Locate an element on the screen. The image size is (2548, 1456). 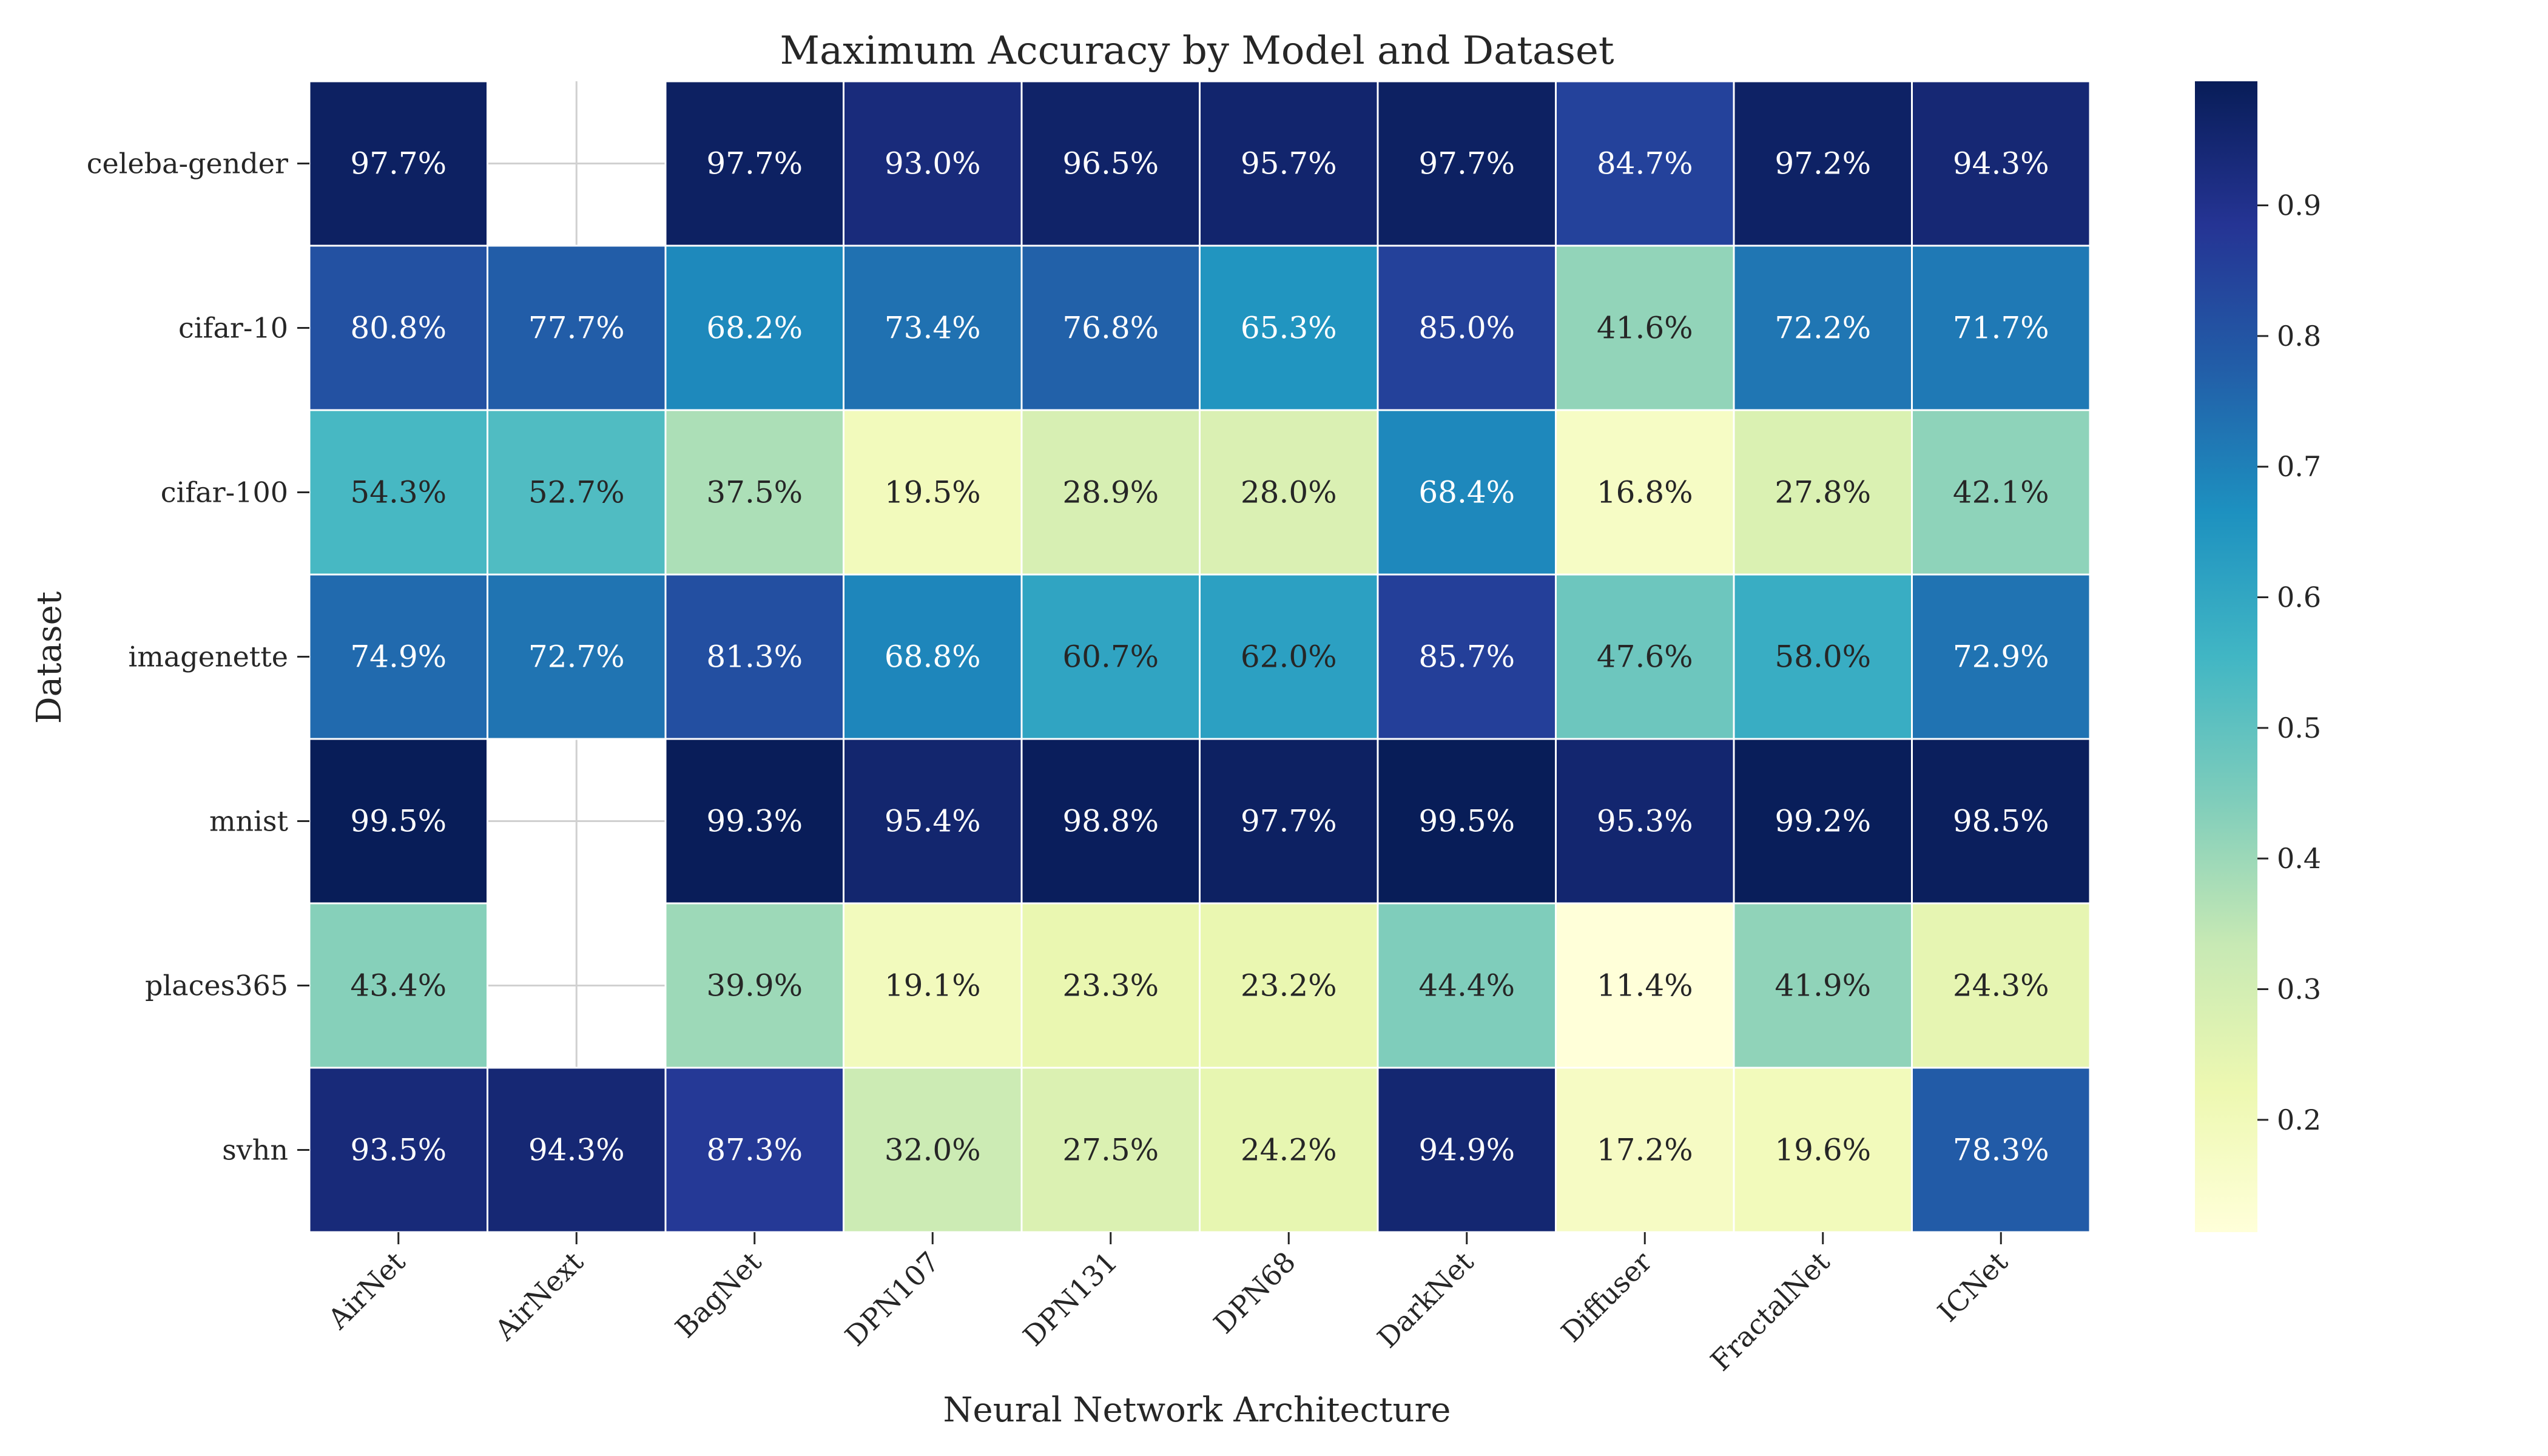
colorbar-tick-label: 0.8 is located at coordinates (2299, 336).